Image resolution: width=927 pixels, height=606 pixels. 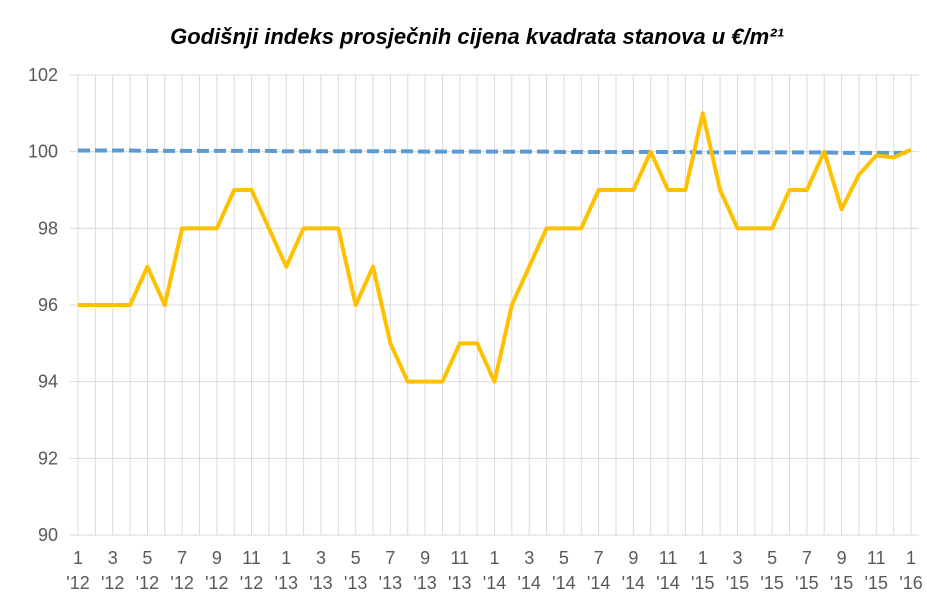 What do you see at coordinates (737, 570) in the screenshot?
I see `x-tick-label: 3'15` at bounding box center [737, 570].